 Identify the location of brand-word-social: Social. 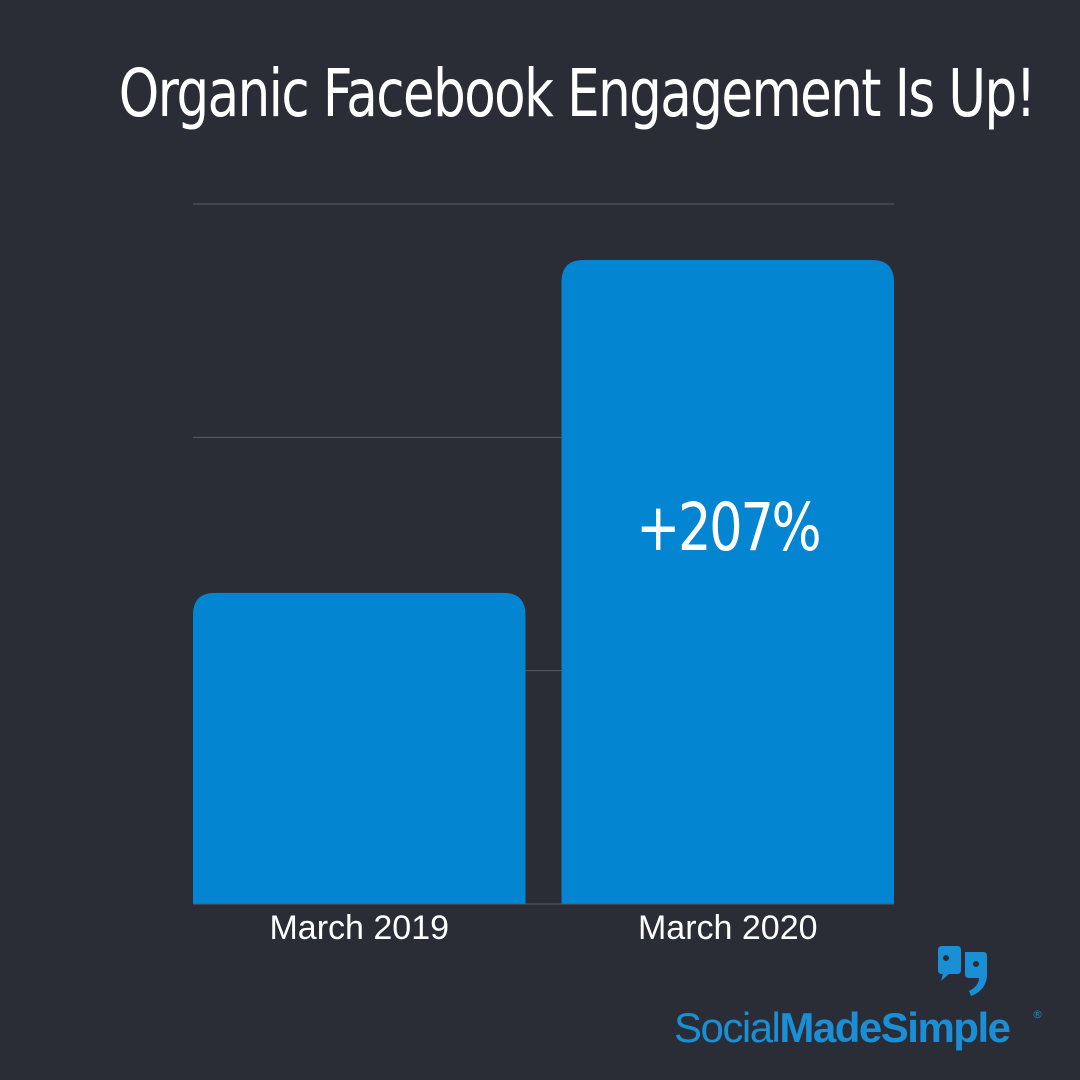
(727, 1027).